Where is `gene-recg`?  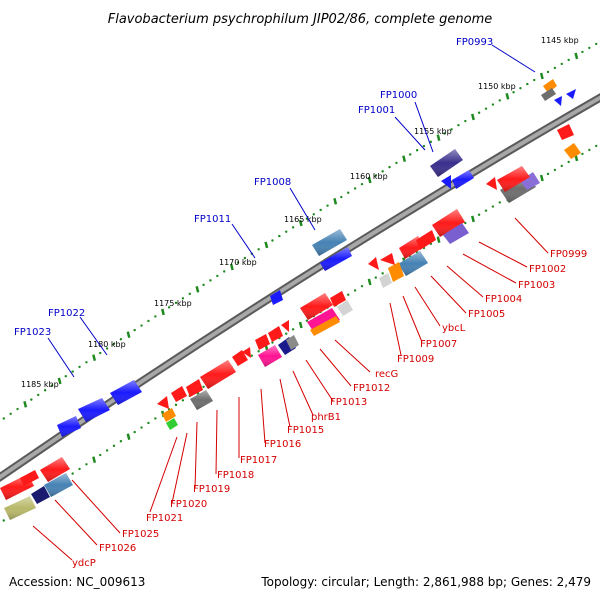 gene-recg is located at coordinates (330, 318).